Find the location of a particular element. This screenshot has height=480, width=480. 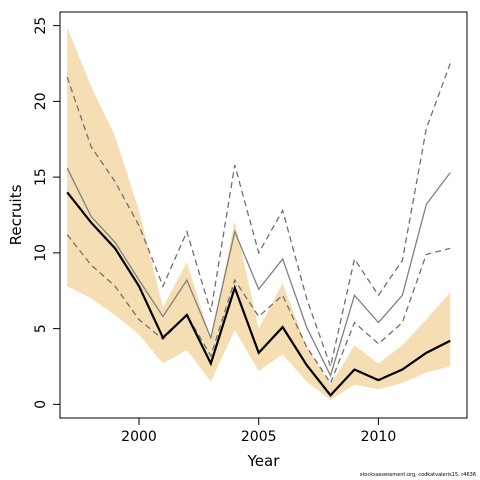

y-tick-label: 10 is located at coordinates (41, 253).